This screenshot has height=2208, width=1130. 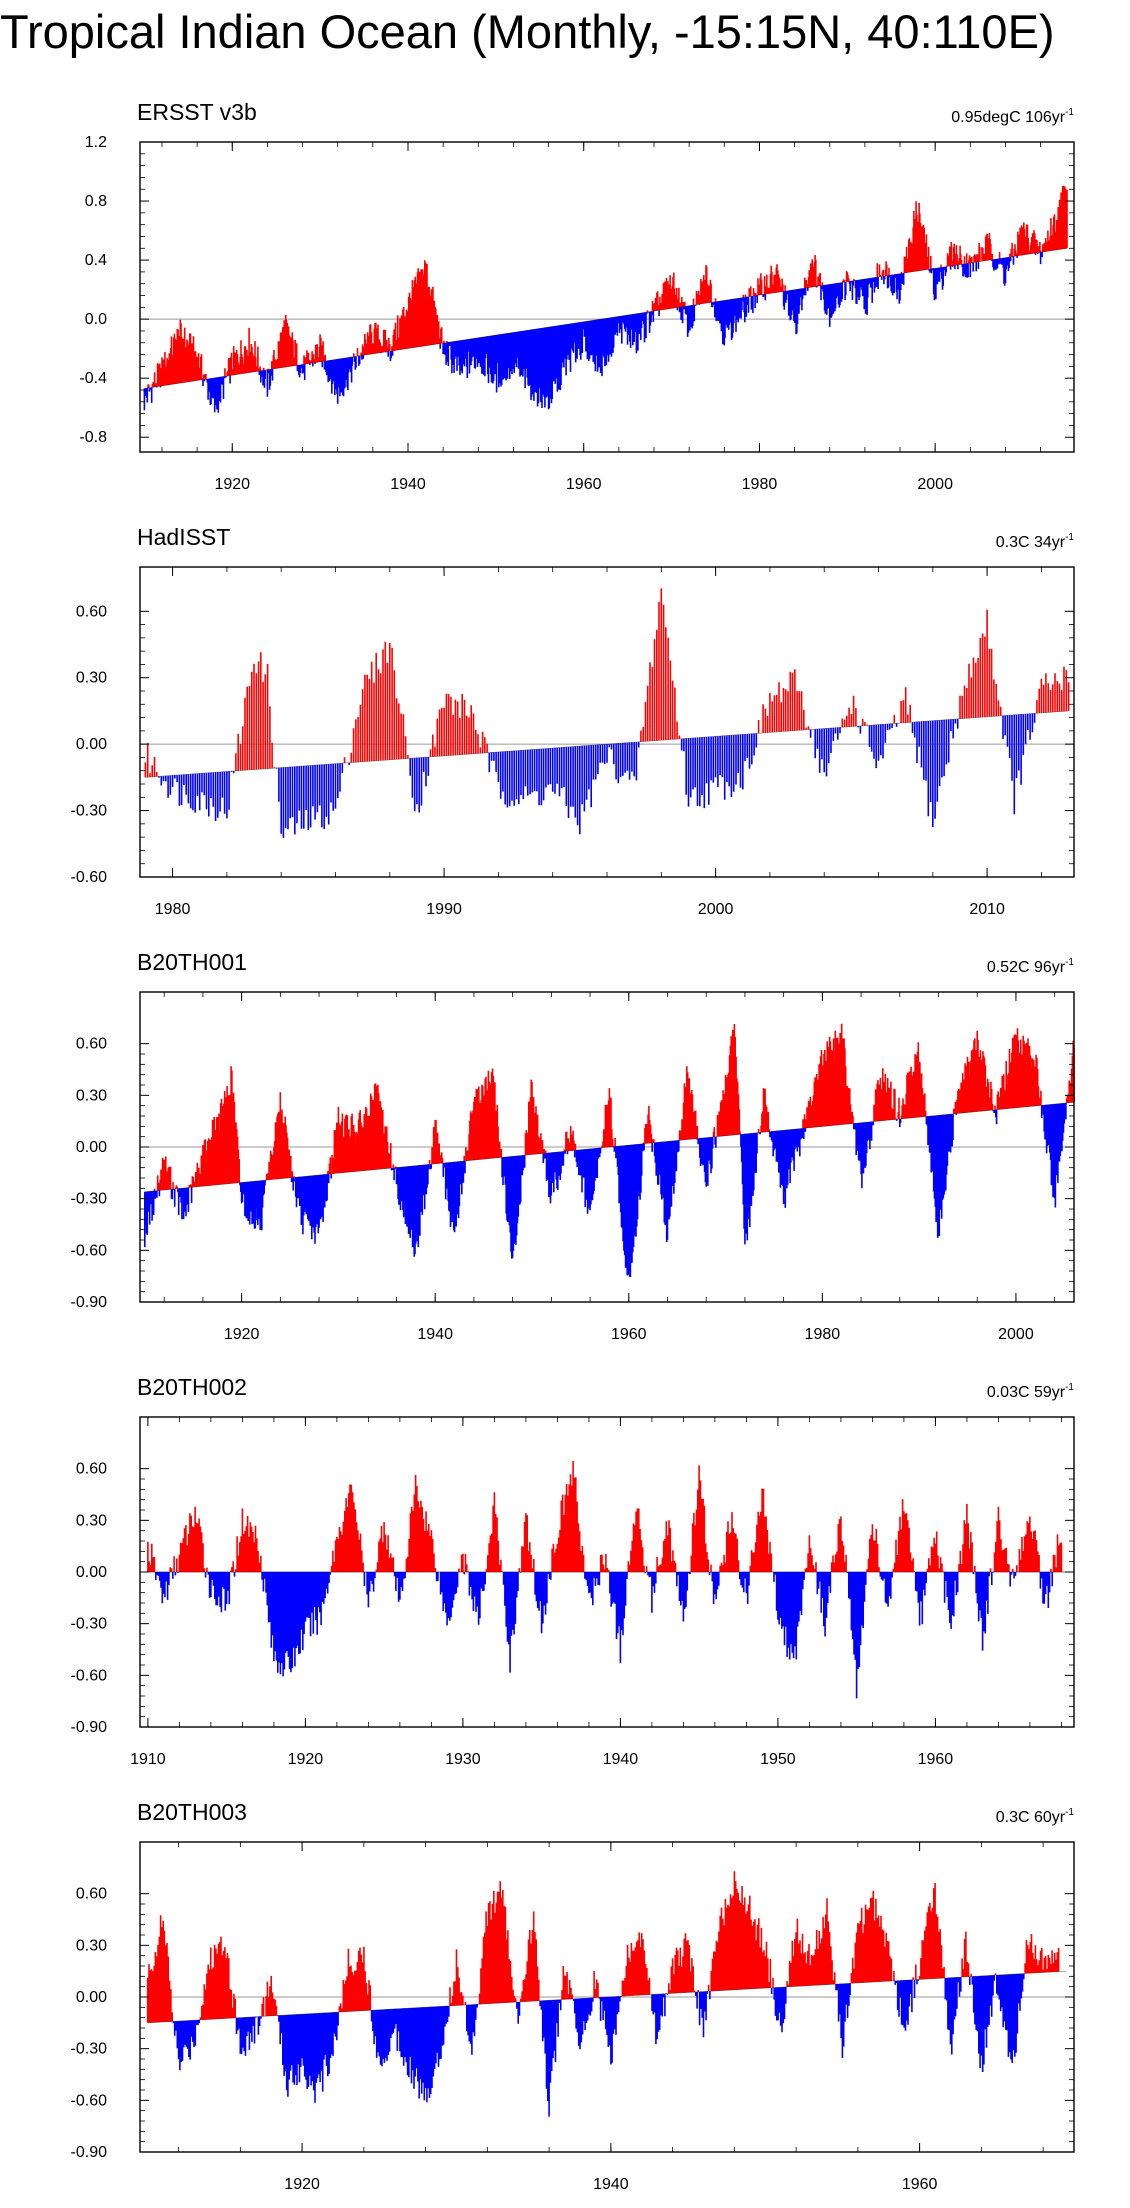 What do you see at coordinates (444, 909) in the screenshot?
I see `x-tick-label: 1990` at bounding box center [444, 909].